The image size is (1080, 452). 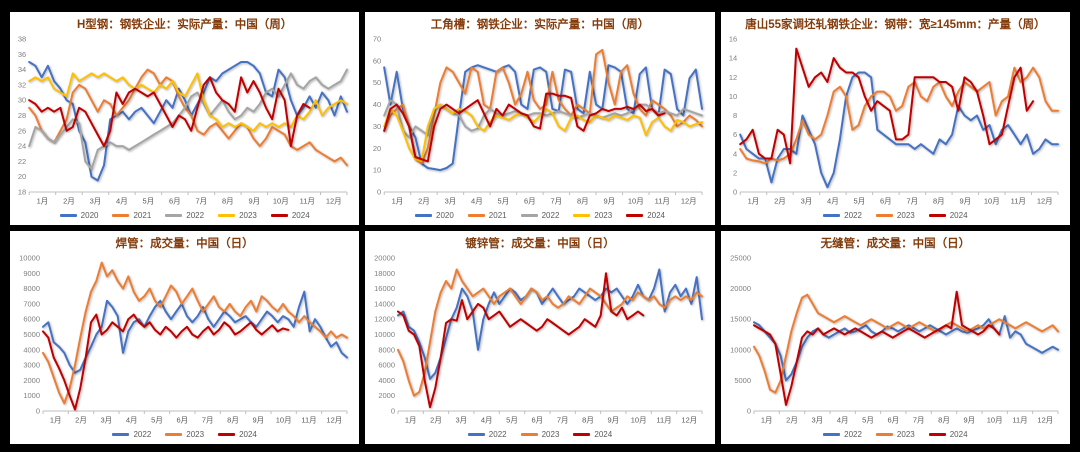 I want to click on x-axis-tick-label: 11月, so click(x=307, y=200).